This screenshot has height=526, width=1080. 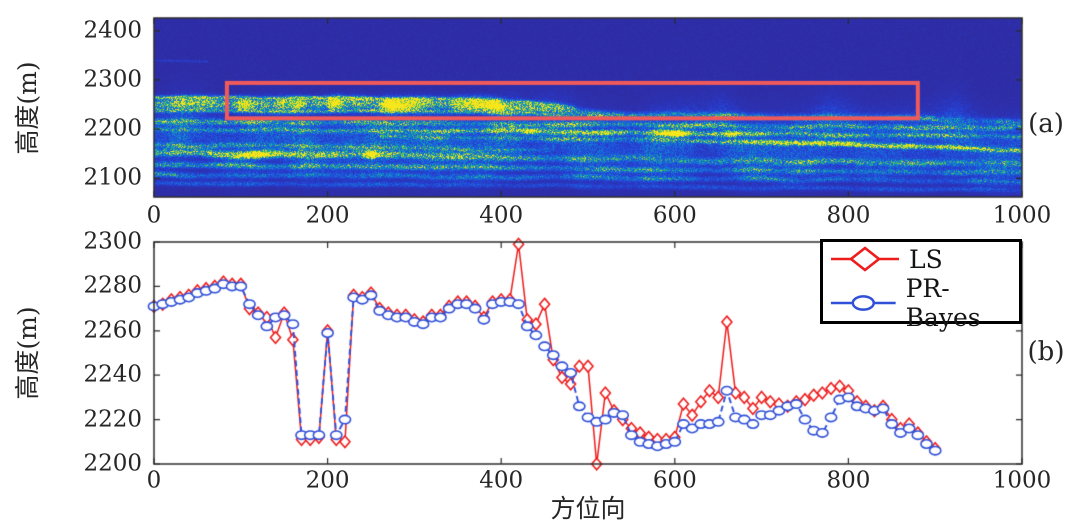 I want to click on pr-line-sample, so click(x=863, y=303).